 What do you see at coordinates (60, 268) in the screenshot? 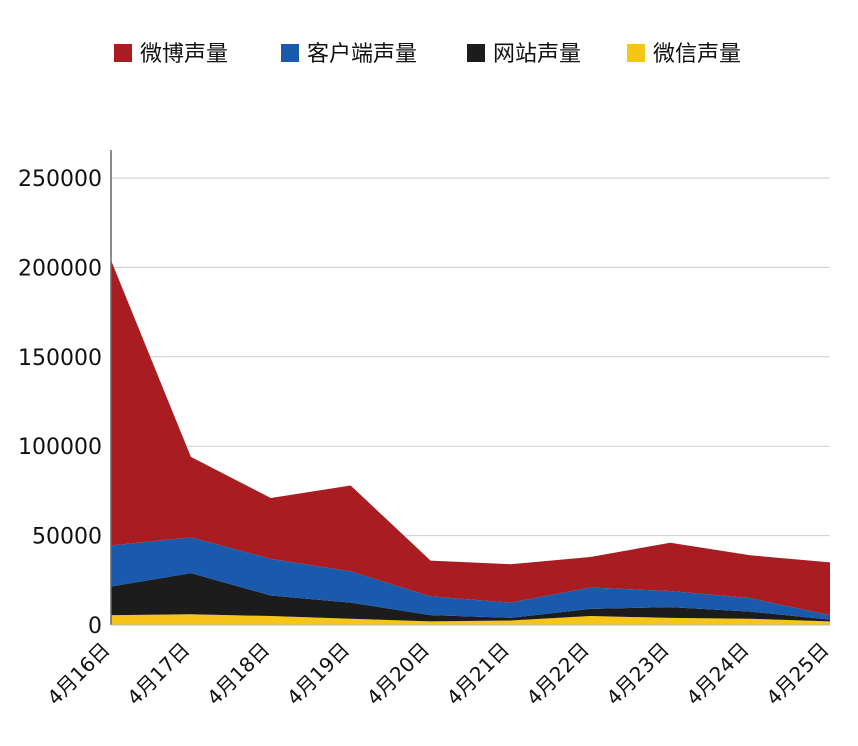
I see `y-tick-label-200000: 200000` at bounding box center [60, 268].